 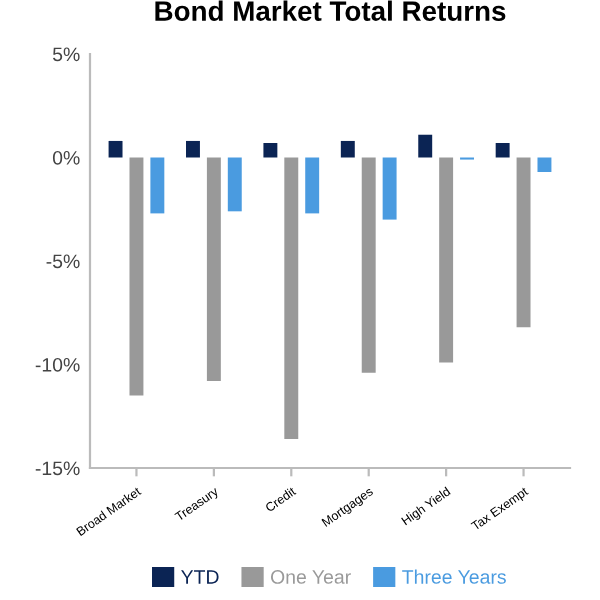 I want to click on legend-label: YTD, so click(x=200, y=577).